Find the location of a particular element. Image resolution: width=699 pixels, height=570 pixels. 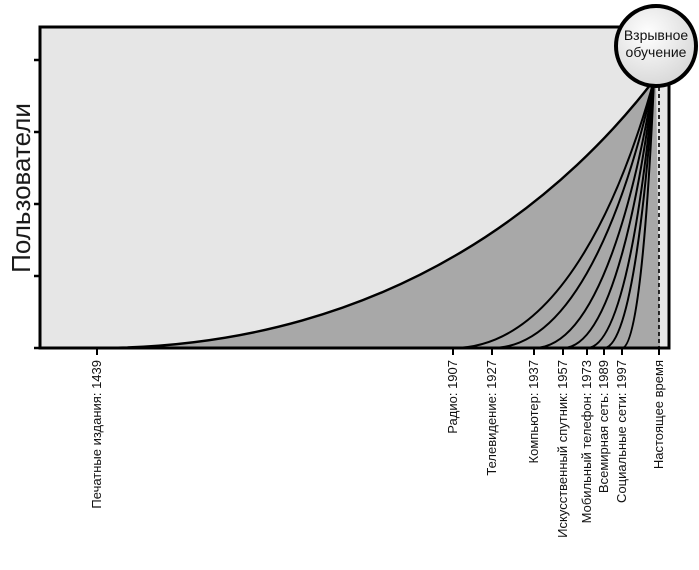

y-axis-ticks is located at coordinates (37, 204).